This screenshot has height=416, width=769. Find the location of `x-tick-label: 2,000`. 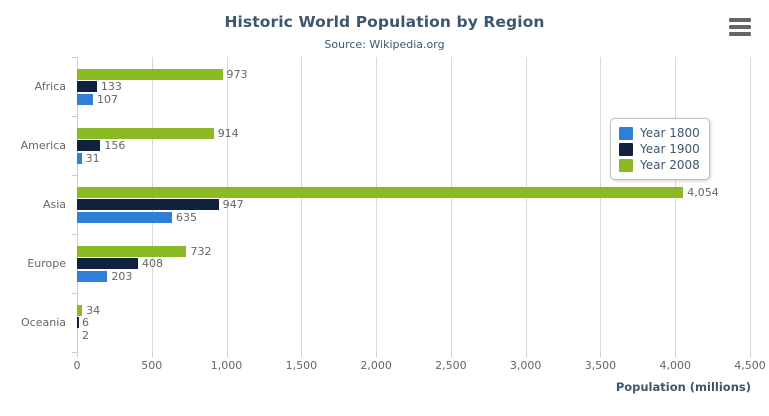

x-tick-label: 2,000 is located at coordinates (376, 365).